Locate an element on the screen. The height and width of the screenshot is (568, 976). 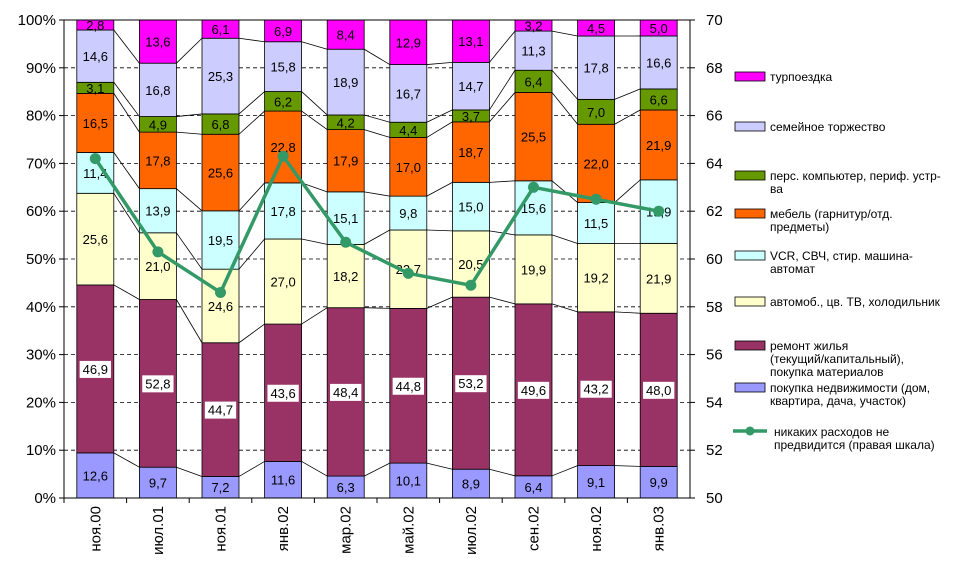
legend-line-marker is located at coordinates (750, 431).